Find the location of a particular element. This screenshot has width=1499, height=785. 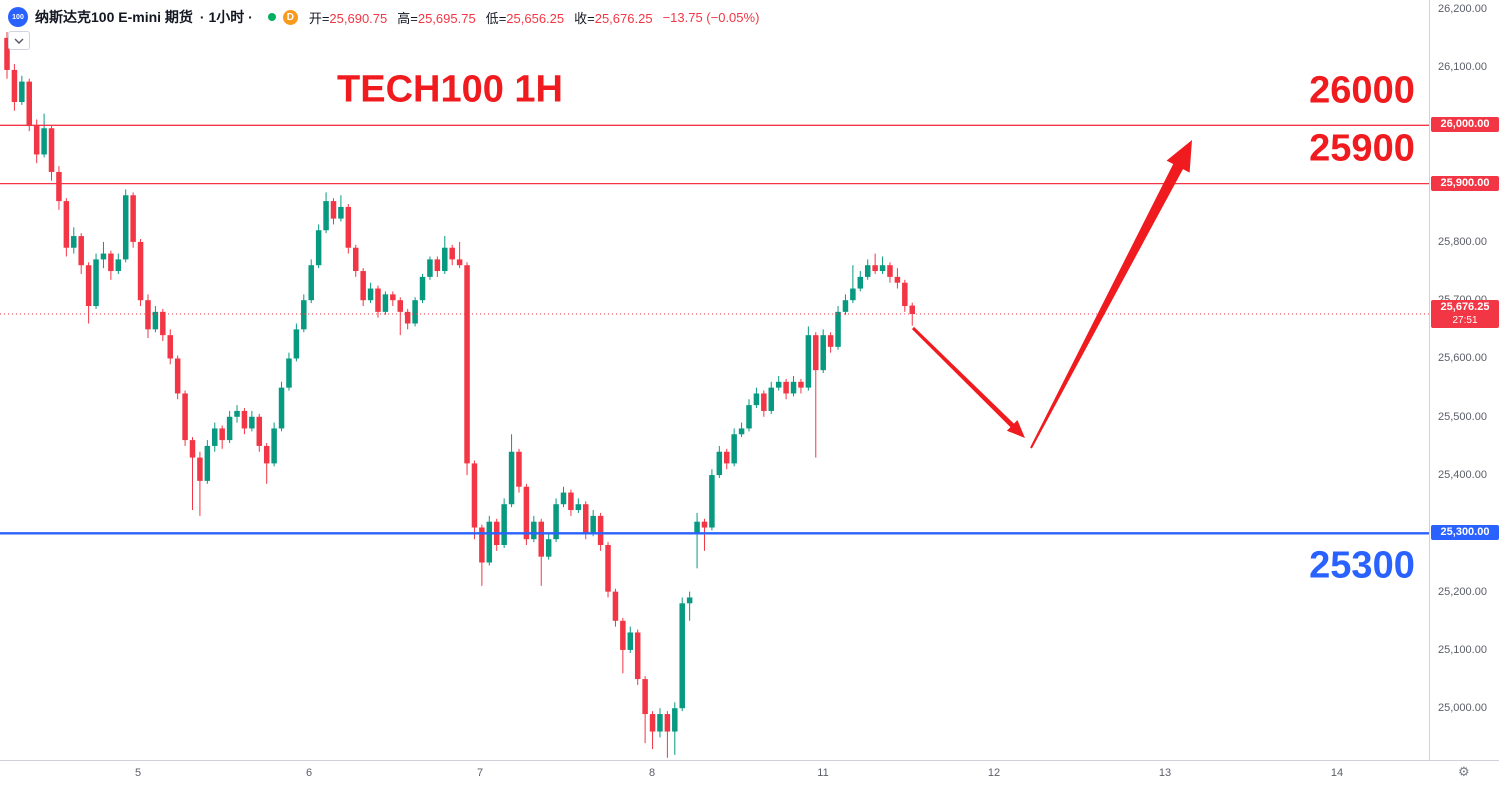

symbol-title: 纳斯达克100 E-mini 期货 is located at coordinates (114, 17).